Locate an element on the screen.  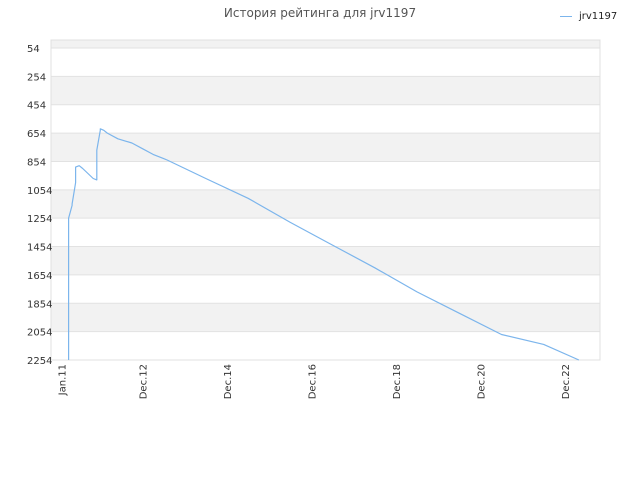
legend-label: jrv1197 is located at coordinates (598, 16).